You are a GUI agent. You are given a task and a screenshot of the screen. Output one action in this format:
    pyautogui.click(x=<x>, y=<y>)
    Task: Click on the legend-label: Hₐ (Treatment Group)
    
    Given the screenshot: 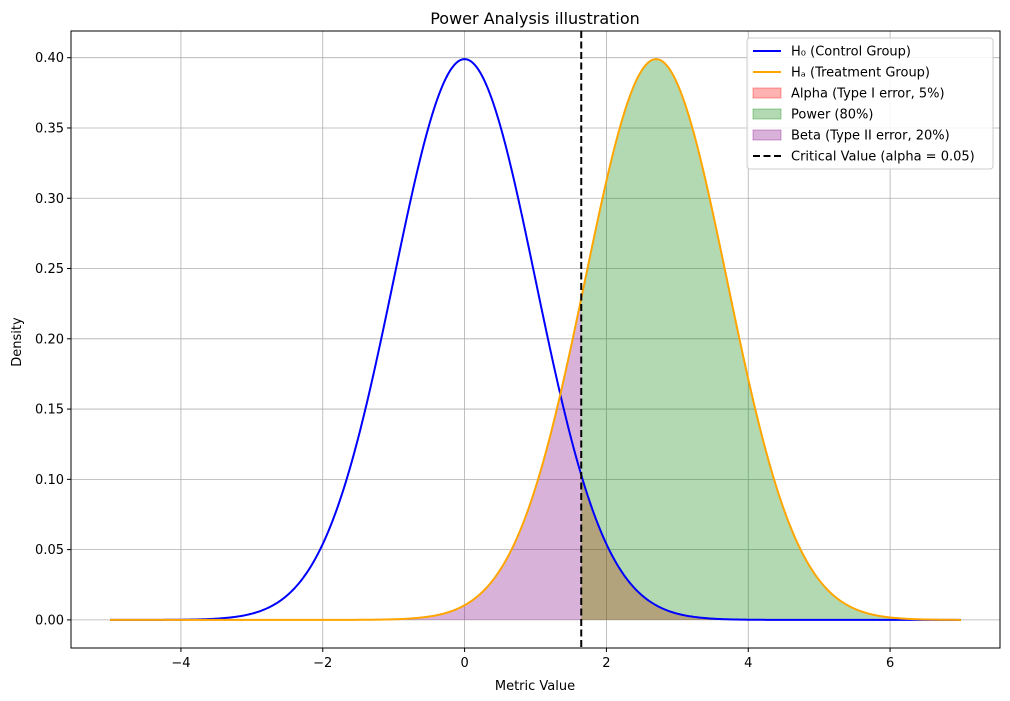 What is the action you would take?
    pyautogui.click(x=860, y=73)
    